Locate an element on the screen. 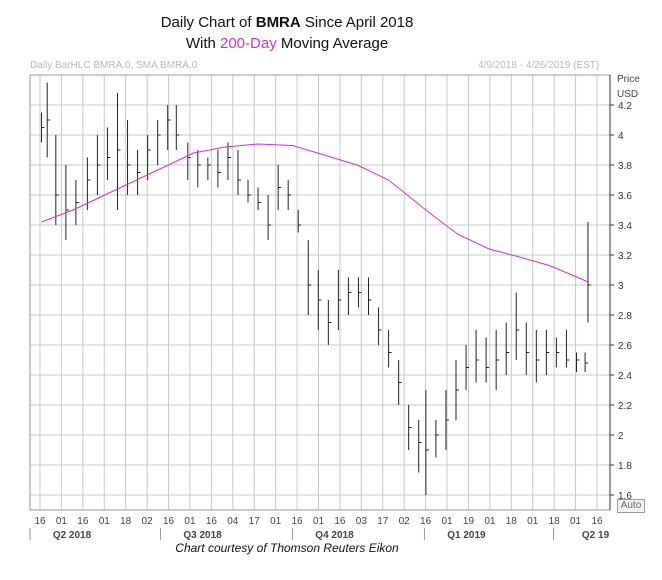 The height and width of the screenshot is (580, 662). y-tick-label: 2 is located at coordinates (621, 436).